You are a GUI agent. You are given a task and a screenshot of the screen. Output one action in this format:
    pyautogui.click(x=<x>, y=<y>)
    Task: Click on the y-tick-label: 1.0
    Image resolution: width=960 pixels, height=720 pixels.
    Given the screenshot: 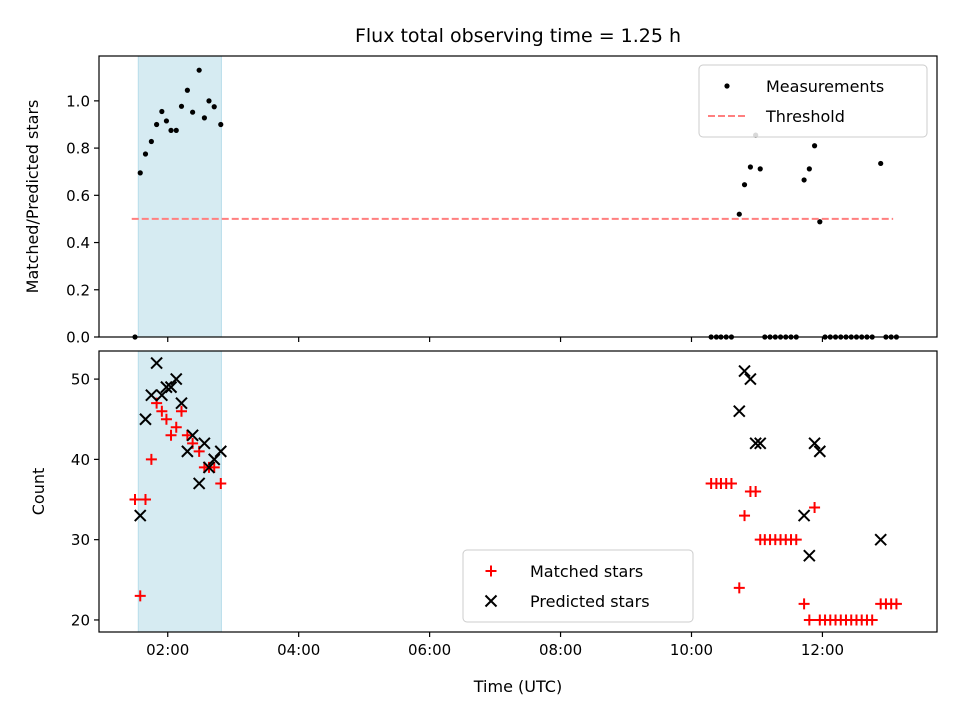 What is the action you would take?
    pyautogui.click(x=78, y=101)
    